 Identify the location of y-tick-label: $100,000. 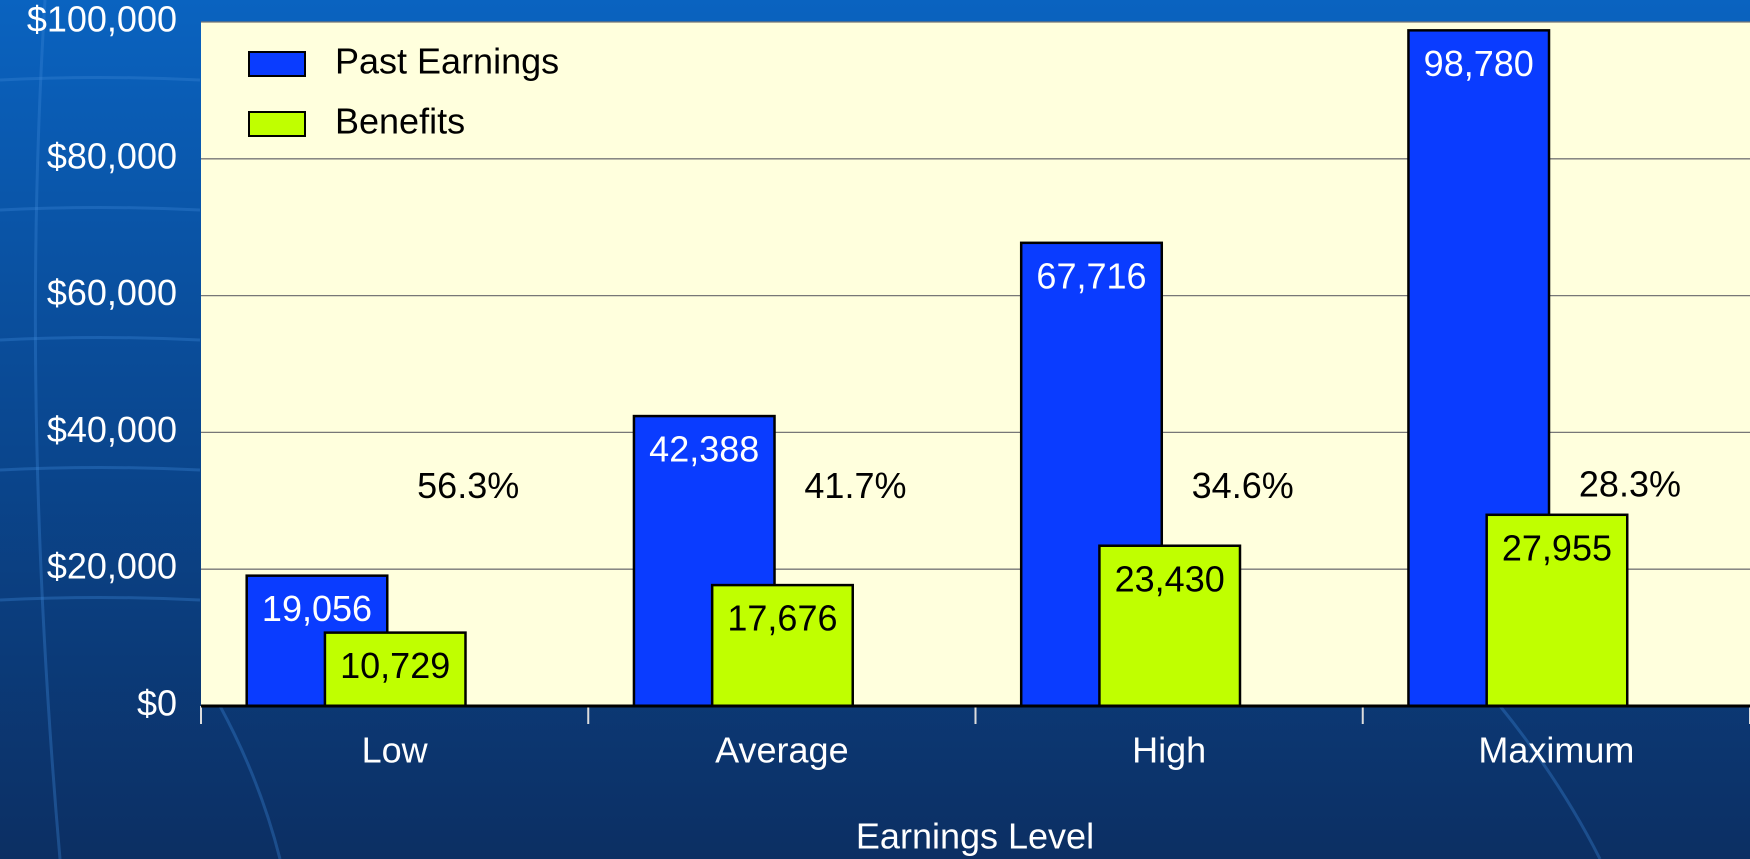
(102, 20).